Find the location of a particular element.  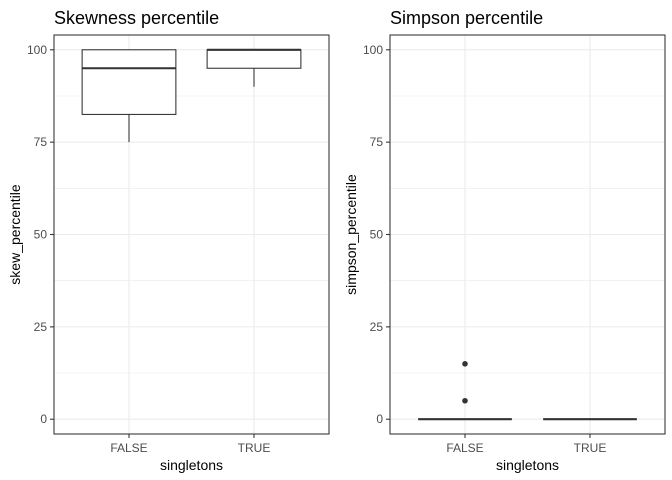

chart-title: Simpson percentile is located at coordinates (466, 18).